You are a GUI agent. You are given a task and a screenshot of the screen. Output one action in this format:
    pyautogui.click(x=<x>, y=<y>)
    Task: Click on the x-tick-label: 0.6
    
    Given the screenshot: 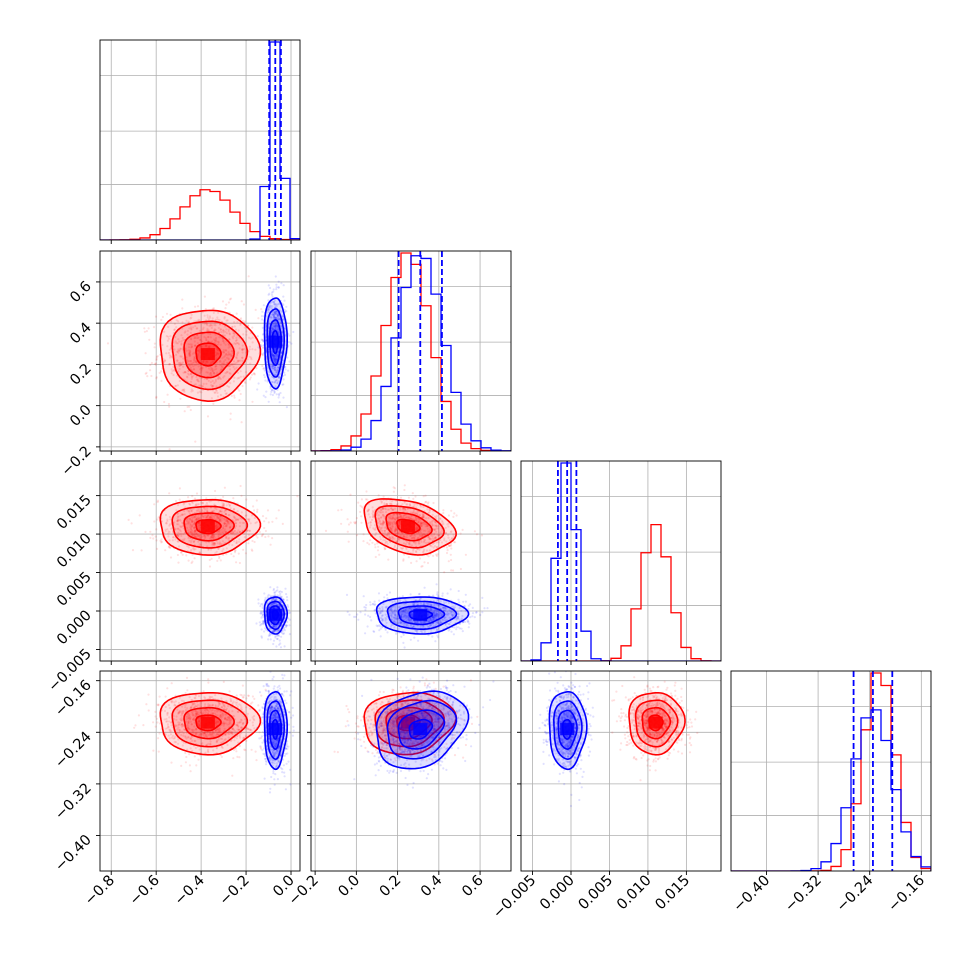 What is the action you would take?
    pyautogui.click(x=473, y=887)
    